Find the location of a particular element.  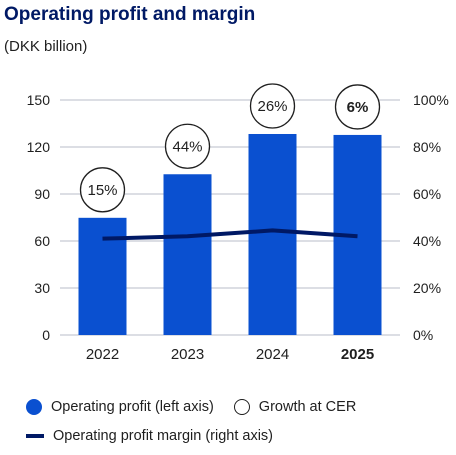

margin-line is located at coordinates (230, 234).